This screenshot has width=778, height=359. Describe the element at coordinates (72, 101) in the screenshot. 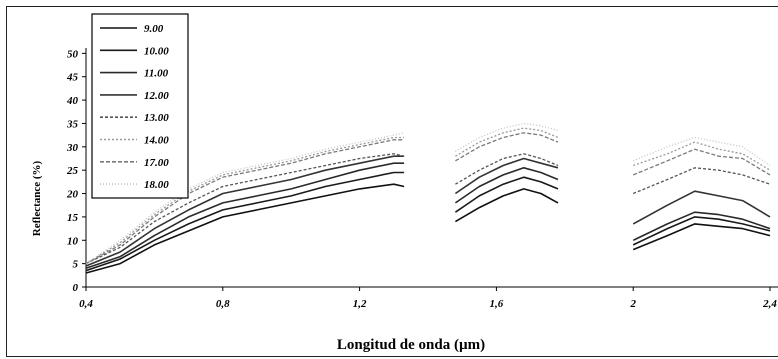

I see `y-tick-label: 40` at that location.